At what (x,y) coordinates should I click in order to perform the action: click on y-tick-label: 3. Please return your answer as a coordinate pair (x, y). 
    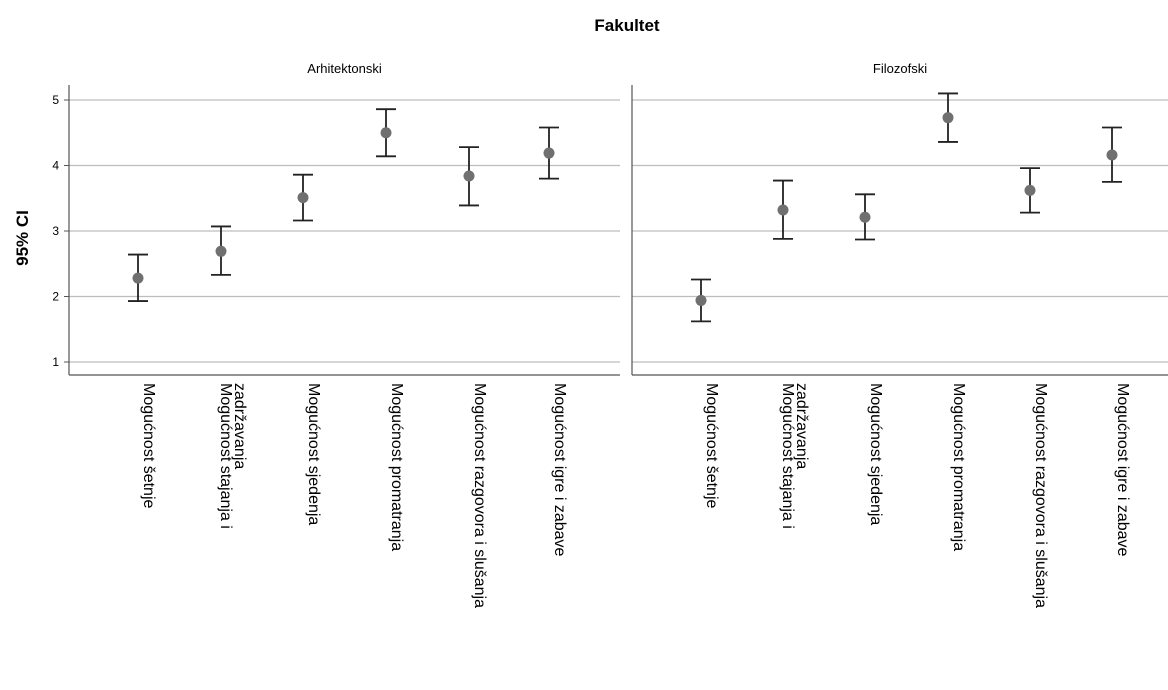
    Looking at the image, I should click on (55, 231).